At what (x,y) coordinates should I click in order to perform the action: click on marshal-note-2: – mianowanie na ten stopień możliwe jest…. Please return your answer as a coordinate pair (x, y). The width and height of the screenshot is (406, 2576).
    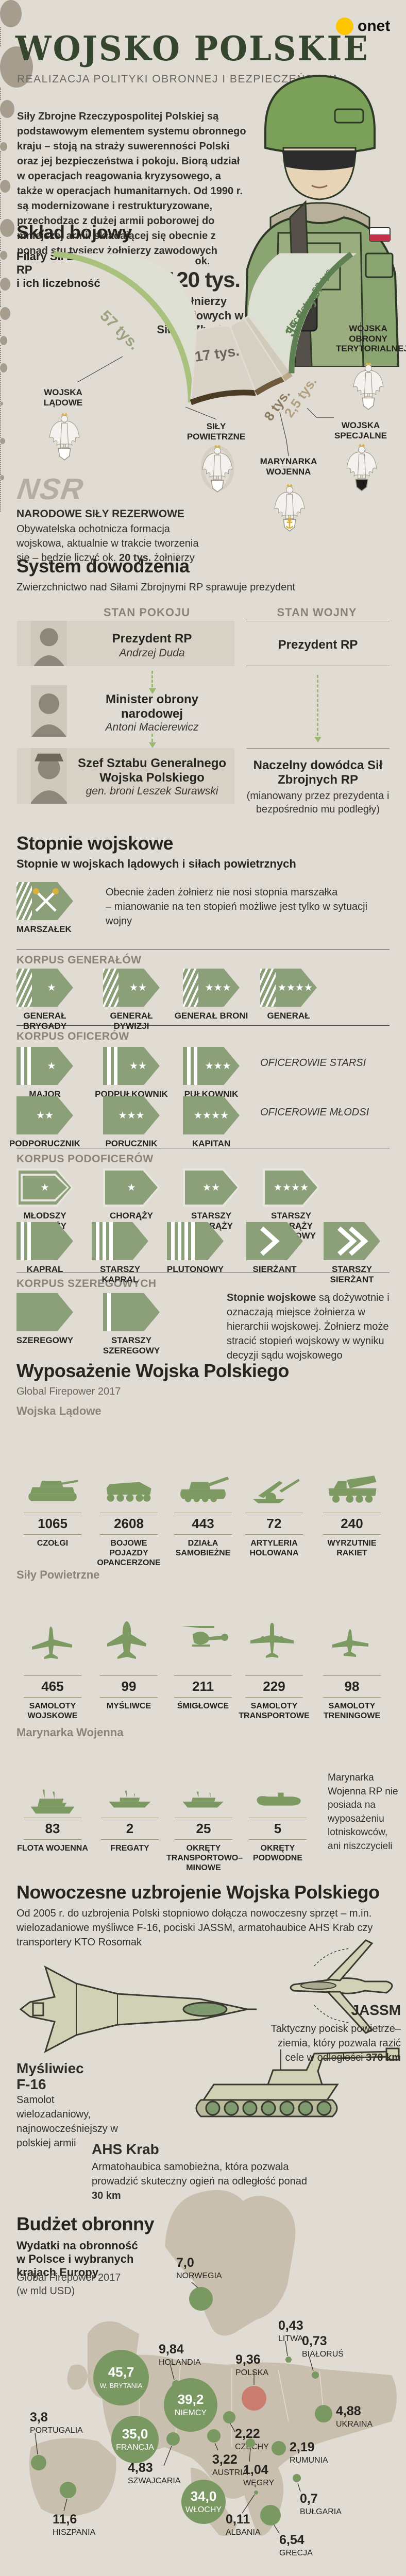
    Looking at the image, I should click on (237, 914).